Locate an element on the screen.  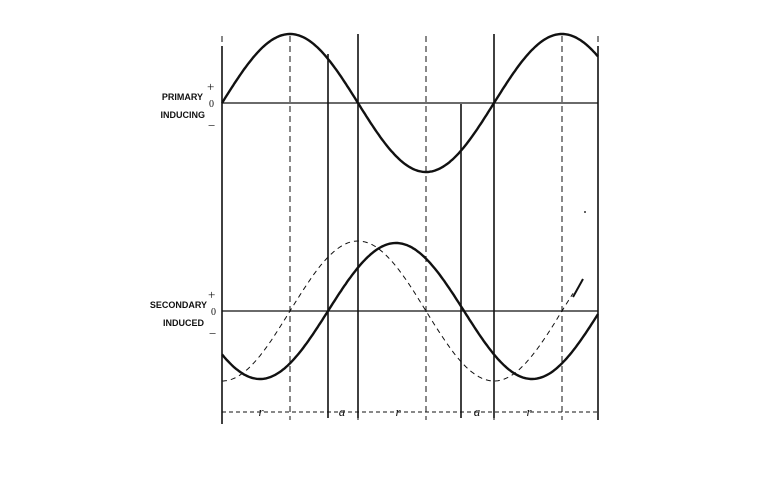
segment-label-a-2: a is located at coordinates (477, 411).